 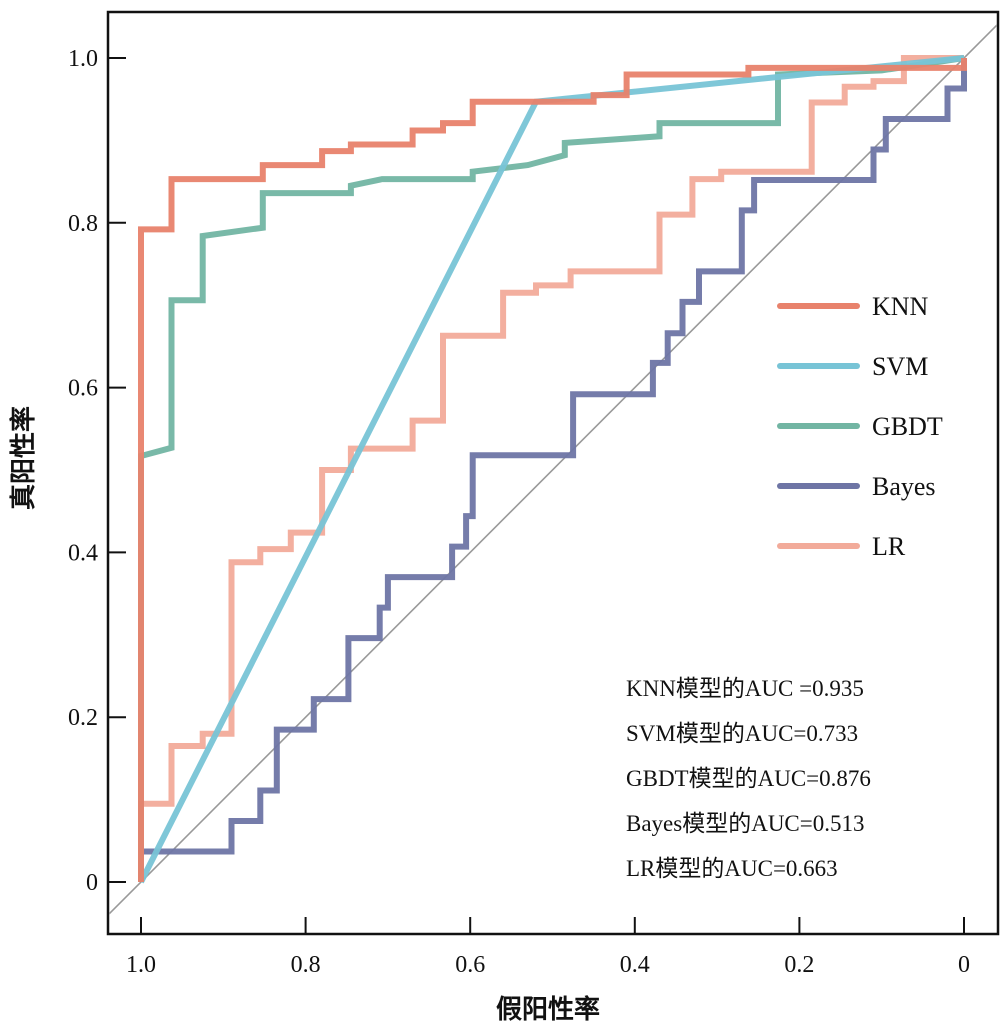 What do you see at coordinates (860, 426) in the screenshot?
I see `legend: KNN SVM GBDT Bayes LR` at bounding box center [860, 426].